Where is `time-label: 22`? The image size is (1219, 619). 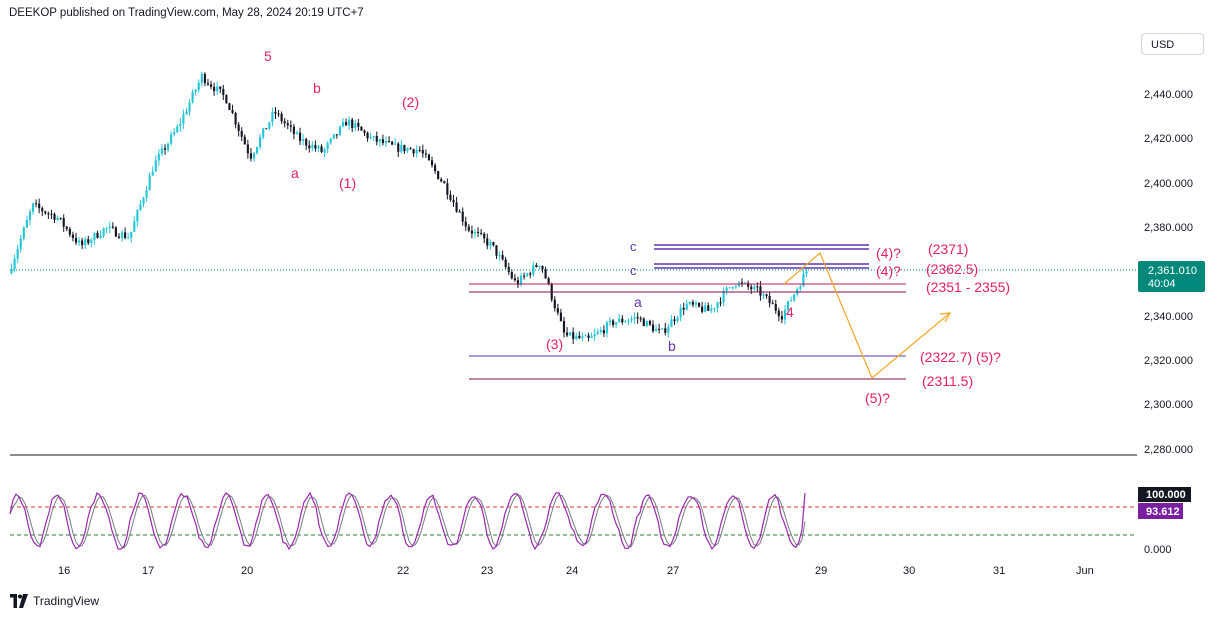 time-label: 22 is located at coordinates (403, 571).